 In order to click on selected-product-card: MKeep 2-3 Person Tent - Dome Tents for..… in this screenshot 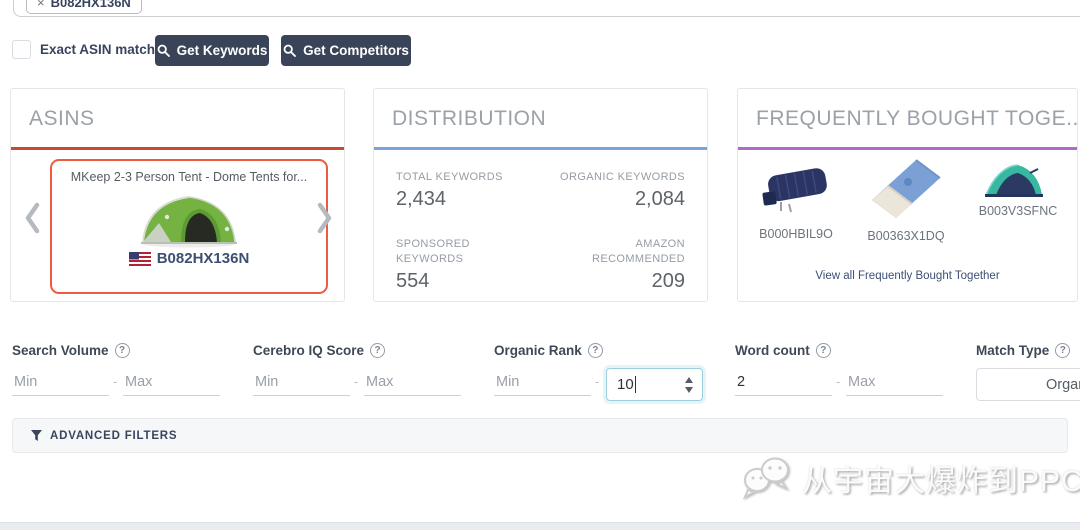, I will do `click(189, 226)`.